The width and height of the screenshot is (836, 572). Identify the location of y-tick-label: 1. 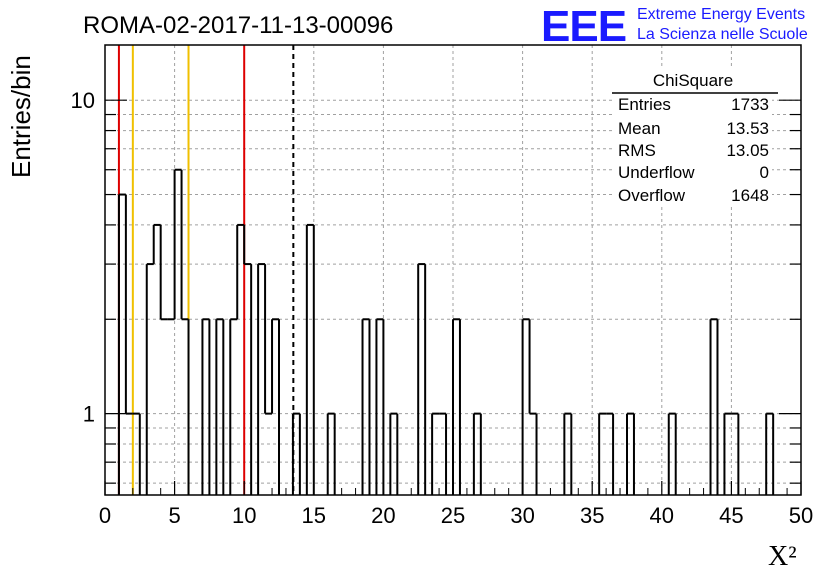
(89, 414).